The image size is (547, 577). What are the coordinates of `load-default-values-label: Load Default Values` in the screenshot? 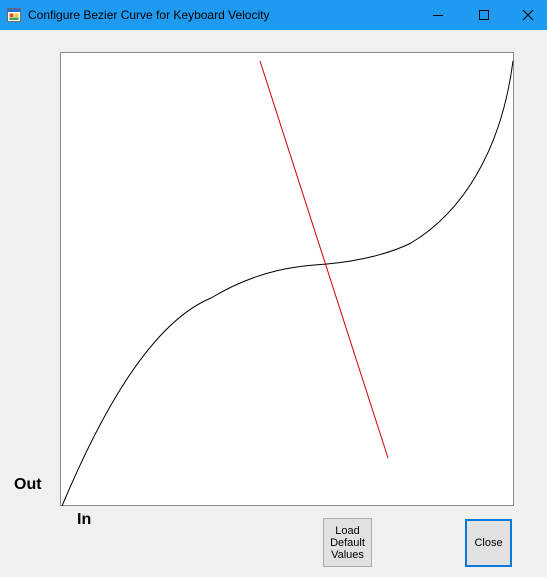 It's located at (347, 542).